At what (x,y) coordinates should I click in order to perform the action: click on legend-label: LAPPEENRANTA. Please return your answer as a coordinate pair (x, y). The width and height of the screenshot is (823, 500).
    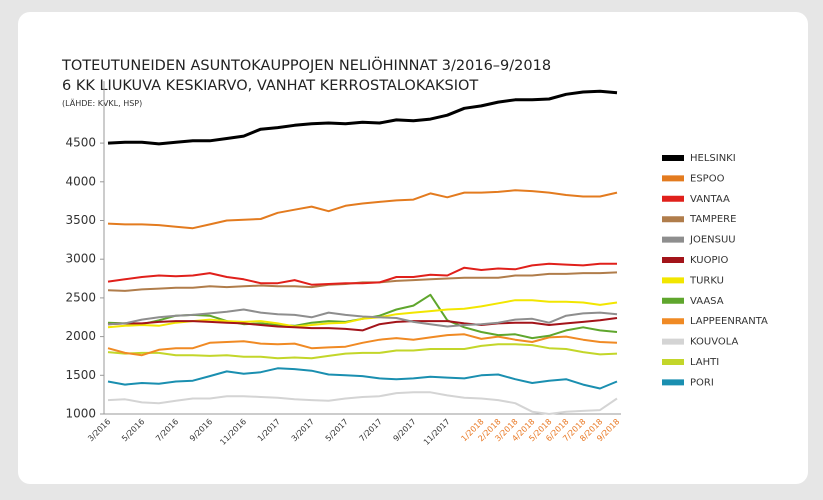
    Looking at the image, I should click on (729, 321).